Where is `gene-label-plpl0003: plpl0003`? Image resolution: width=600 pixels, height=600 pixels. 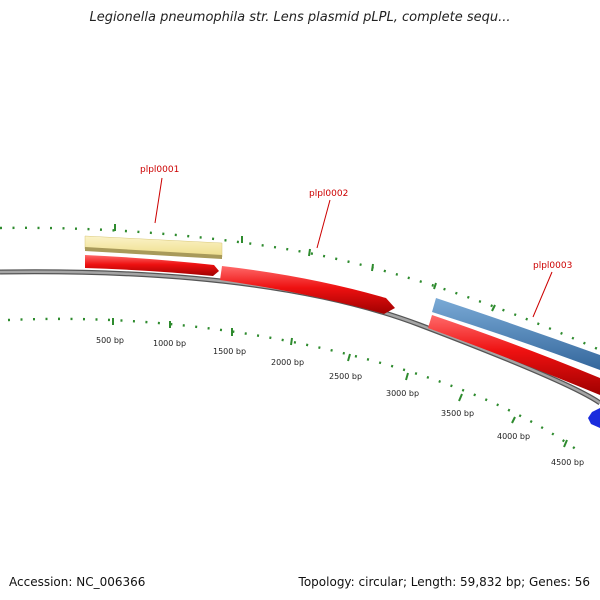
gene-label-plpl0003: plpl0003 is located at coordinates (552, 266).